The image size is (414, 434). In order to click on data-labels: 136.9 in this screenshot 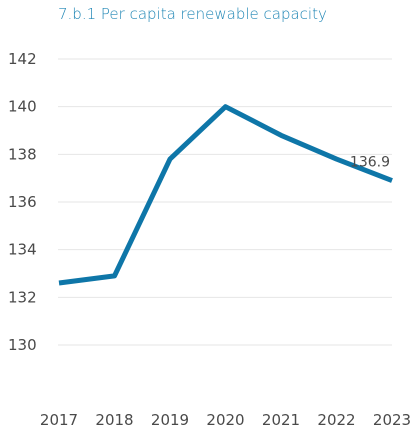, I will do `click(370, 163)`.